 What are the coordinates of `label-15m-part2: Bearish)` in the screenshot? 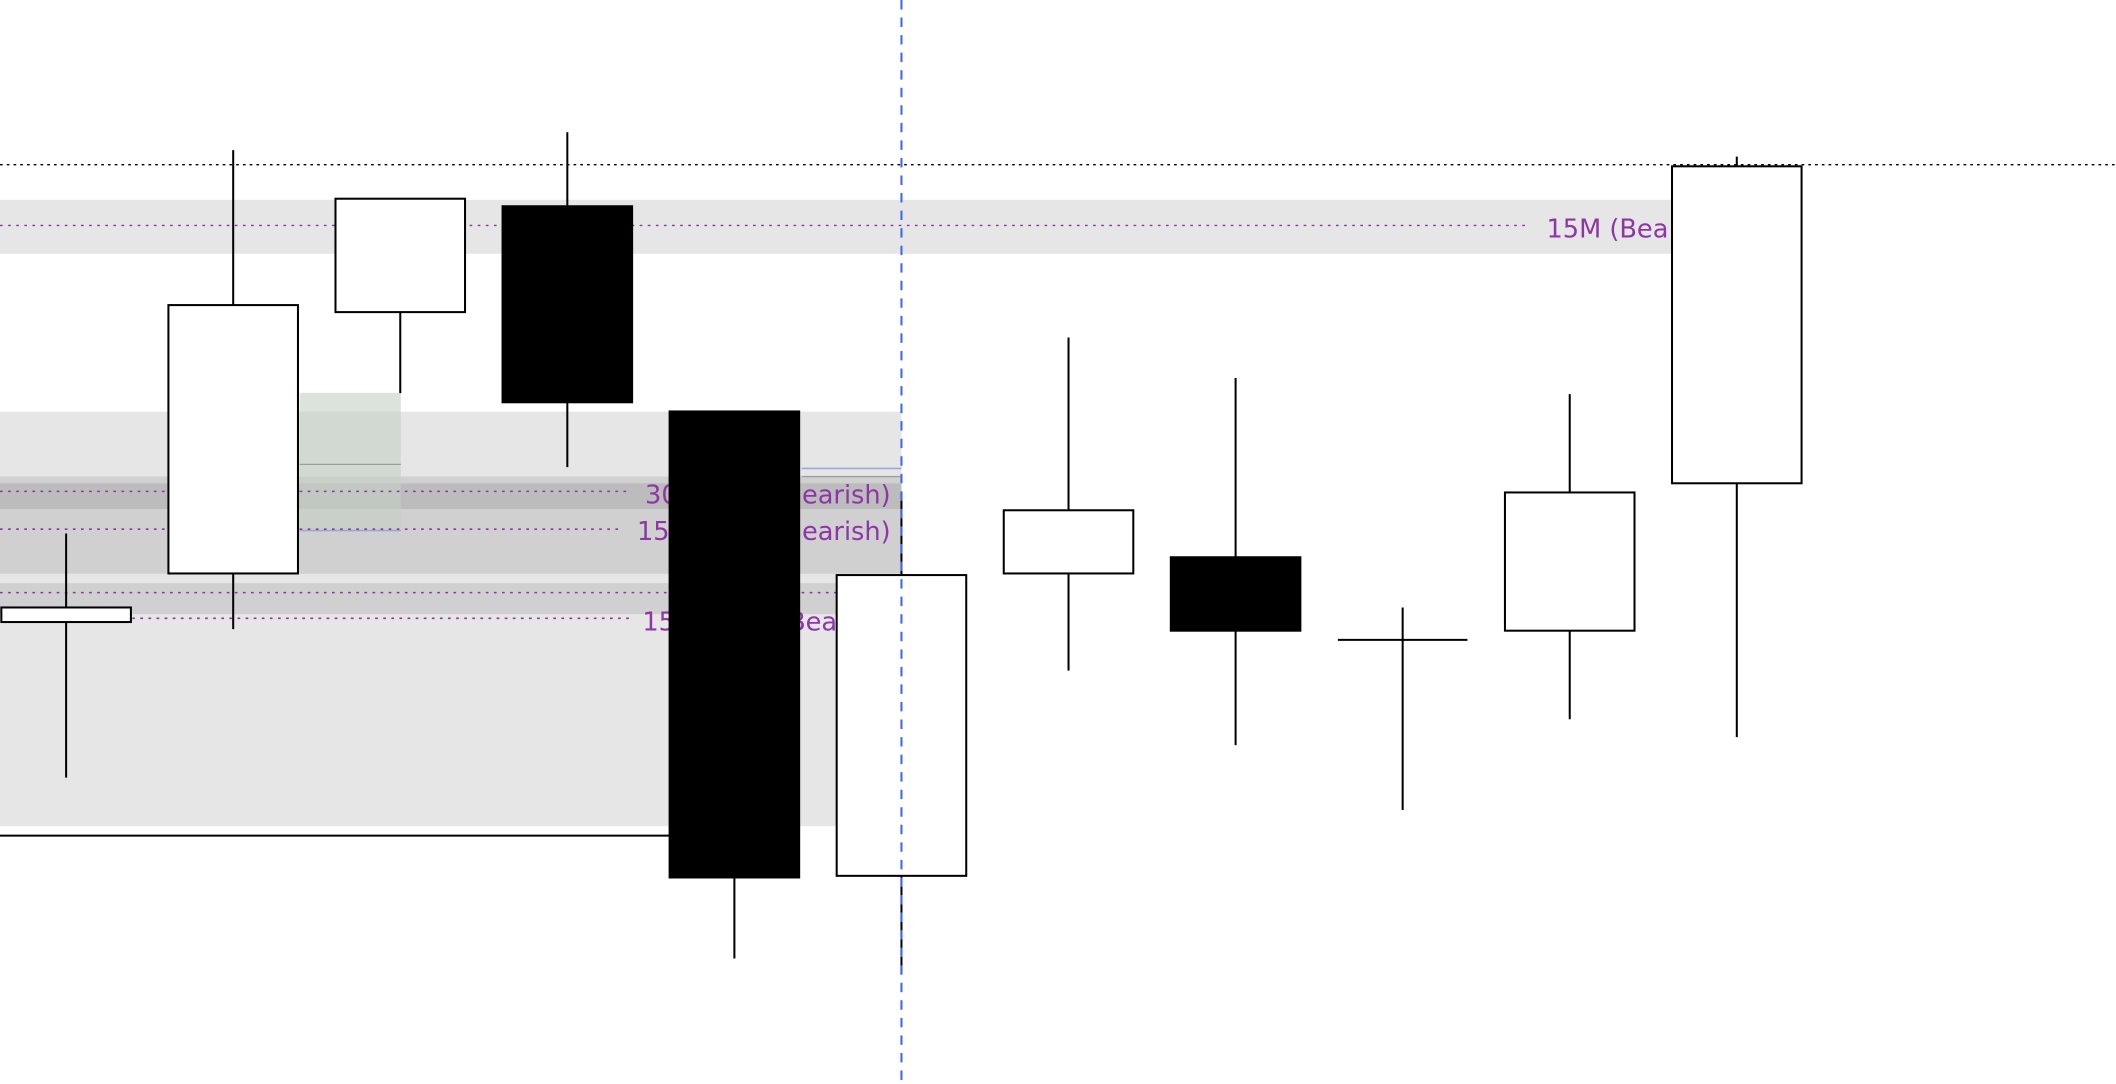 It's located at (837, 532).